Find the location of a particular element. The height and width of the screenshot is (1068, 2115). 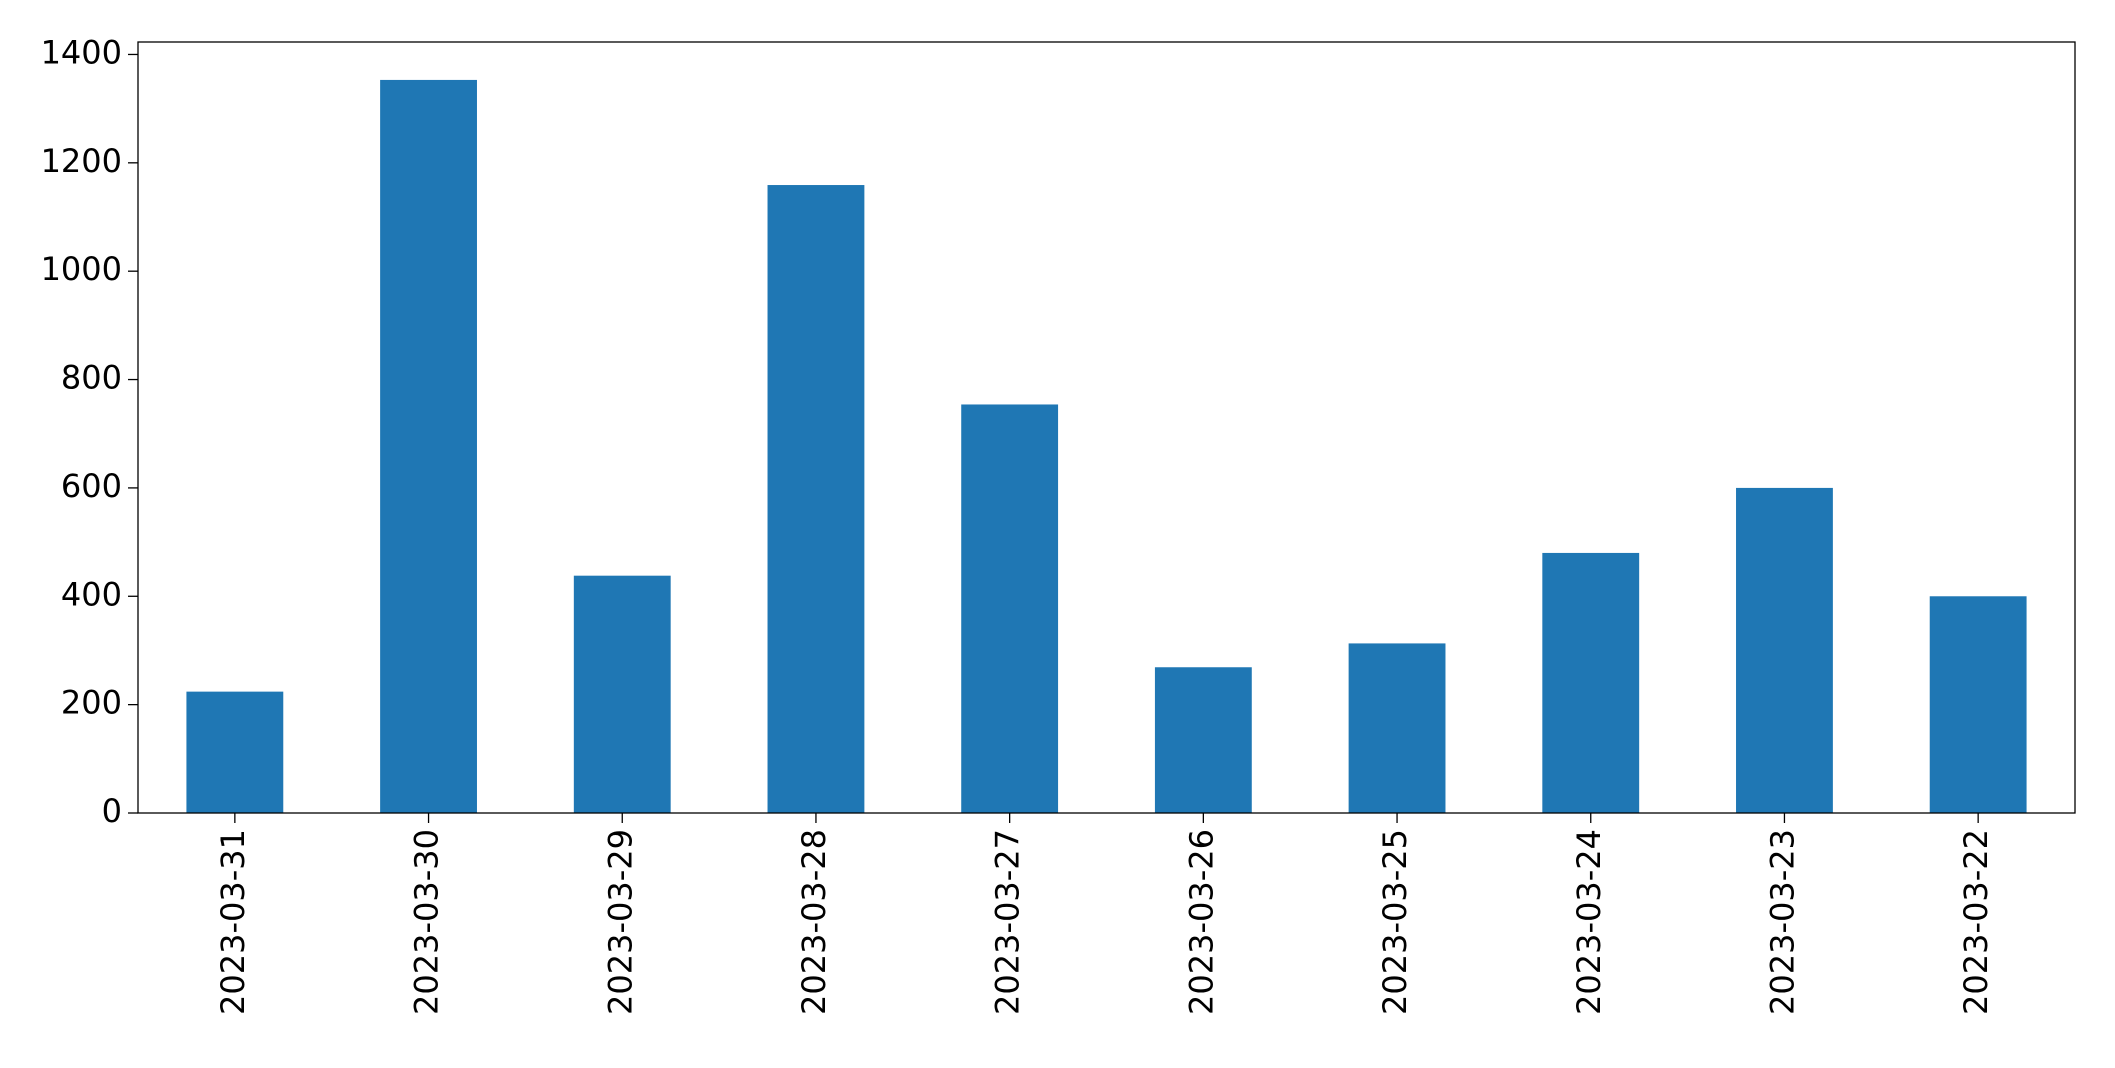

y-tick-label: 600 is located at coordinates (91, 486).